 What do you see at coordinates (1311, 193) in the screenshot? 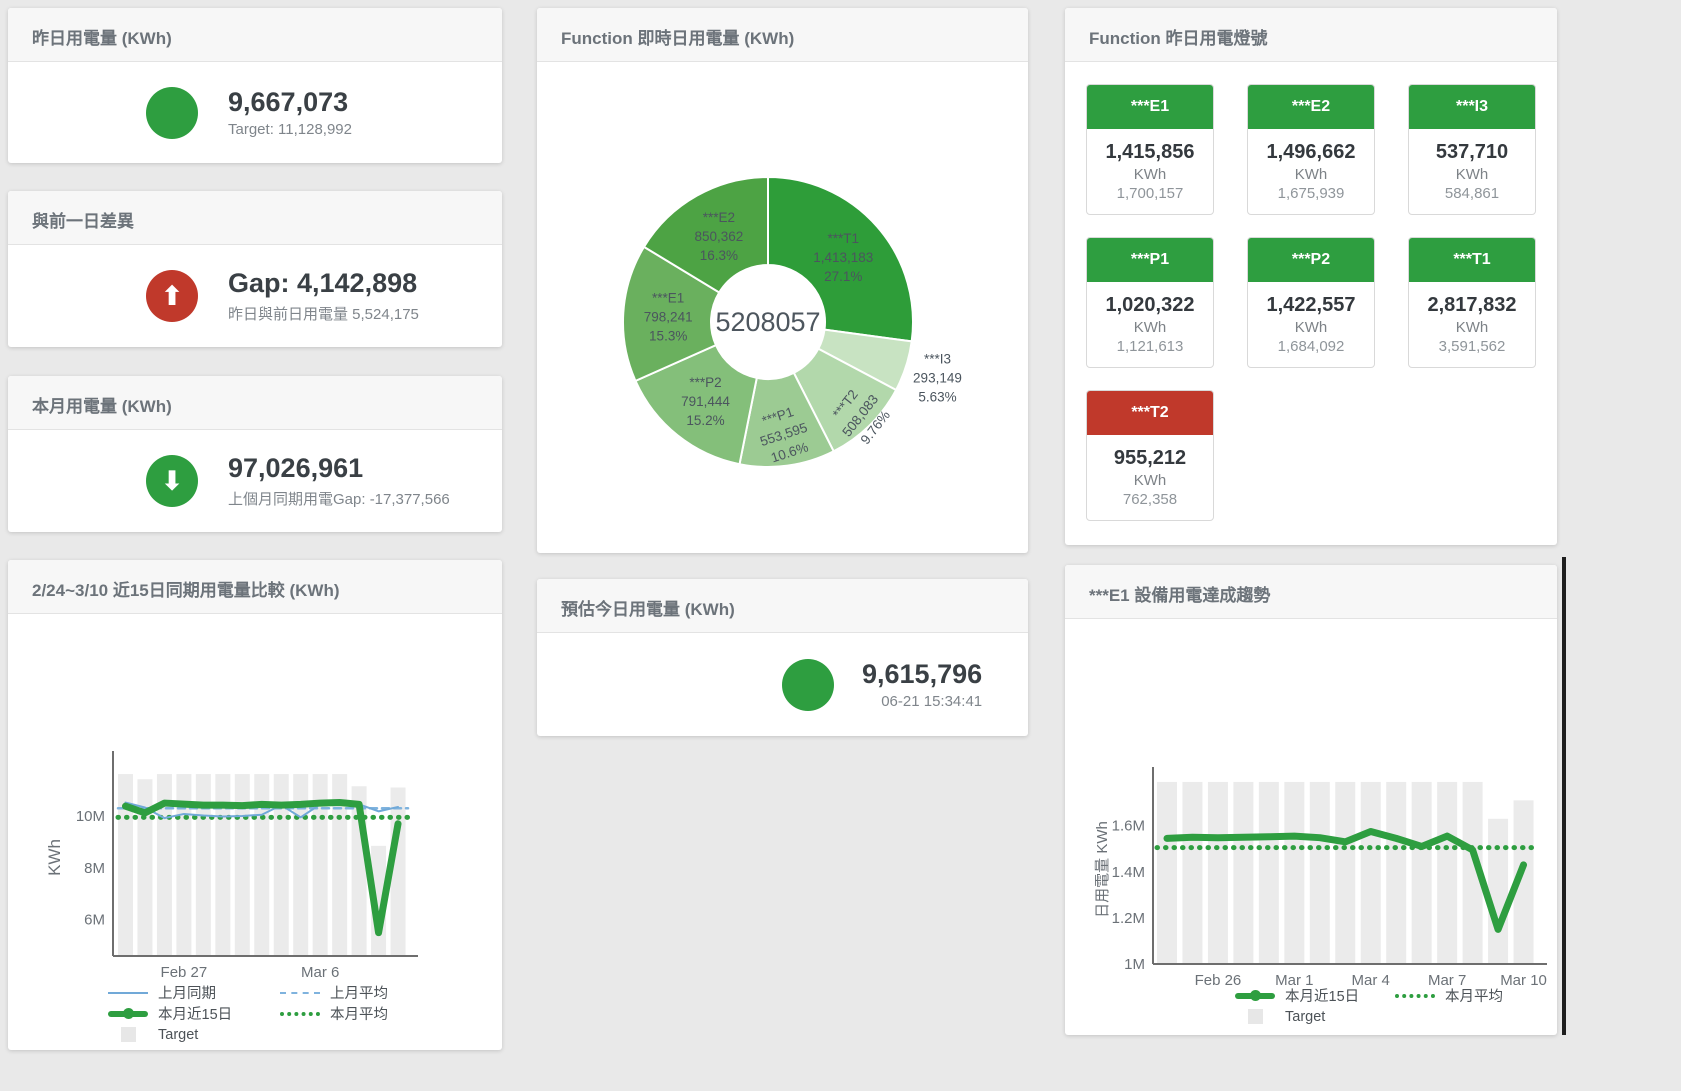
I see `light-tile-target: 1,675,939` at bounding box center [1311, 193].